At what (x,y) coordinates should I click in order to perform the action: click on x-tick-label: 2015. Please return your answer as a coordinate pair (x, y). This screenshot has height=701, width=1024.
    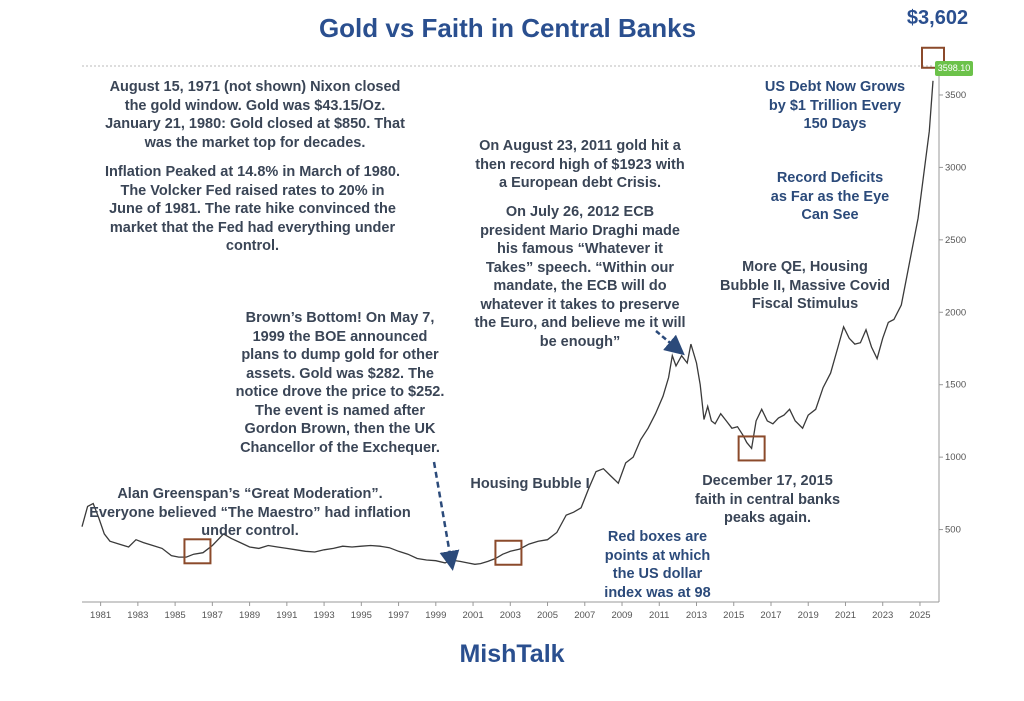
    Looking at the image, I should click on (733, 615).